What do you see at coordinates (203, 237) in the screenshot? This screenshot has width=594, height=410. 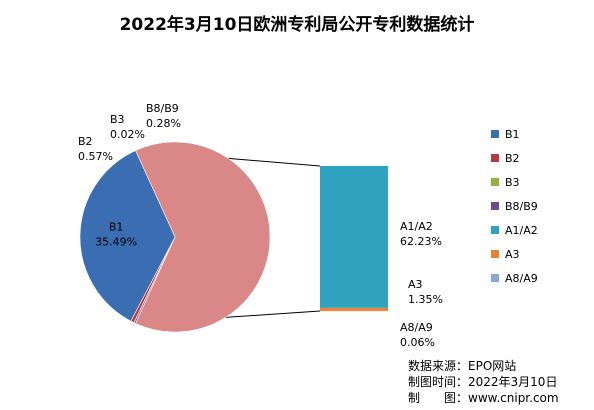 I see `pie-slice-other` at bounding box center [203, 237].